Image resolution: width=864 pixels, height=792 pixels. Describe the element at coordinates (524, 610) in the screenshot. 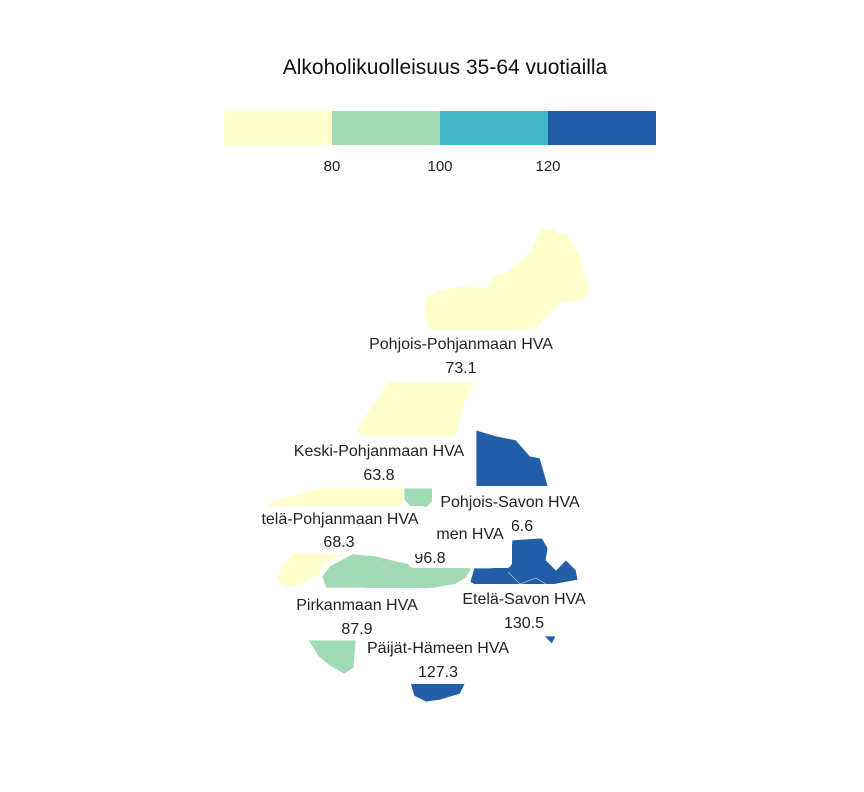

I see `label-etela-savo: Etelä-Savon HVA 130.5` at that location.